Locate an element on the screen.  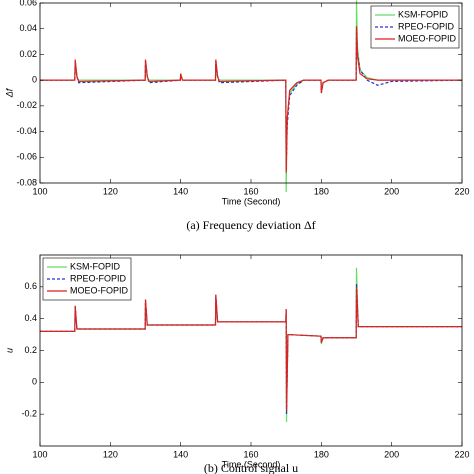
y-axis-label: u is located at coordinates (9, 350).